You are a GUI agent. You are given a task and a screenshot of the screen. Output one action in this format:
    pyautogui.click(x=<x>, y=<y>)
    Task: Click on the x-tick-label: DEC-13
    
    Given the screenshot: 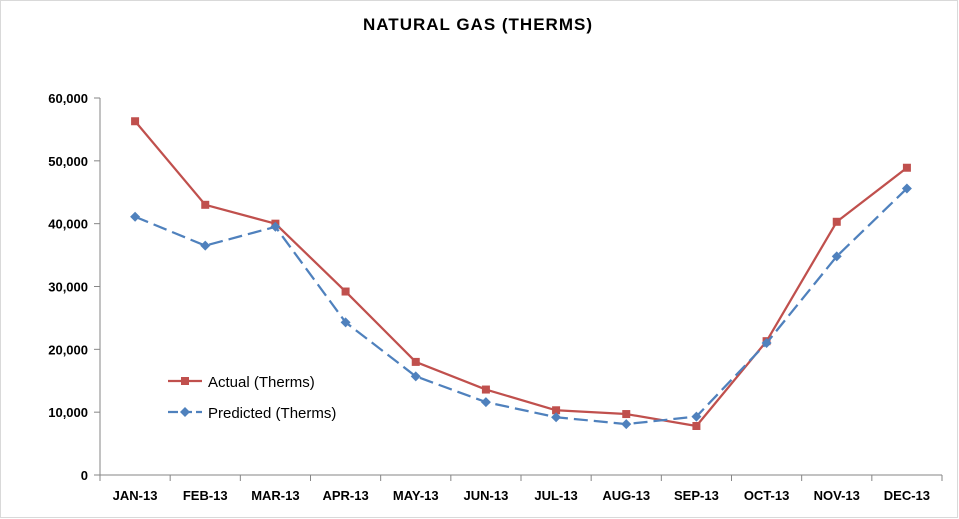 What is the action you would take?
    pyautogui.click(x=907, y=495)
    